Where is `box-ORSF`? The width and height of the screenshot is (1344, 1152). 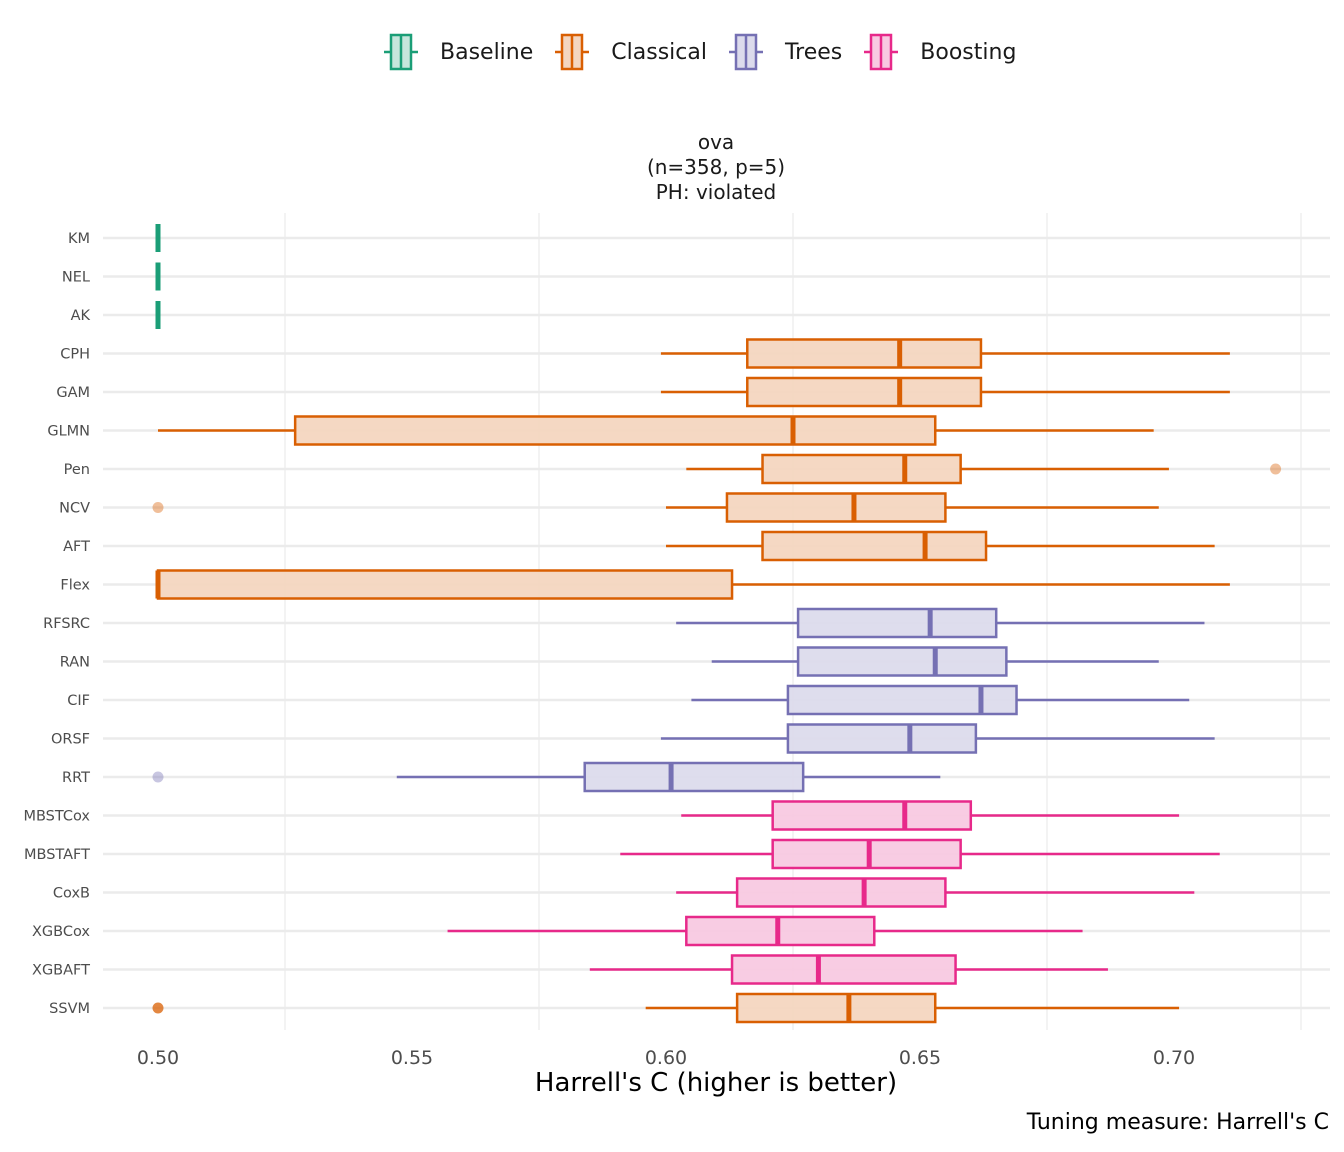
box-ORSF is located at coordinates (937, 738).